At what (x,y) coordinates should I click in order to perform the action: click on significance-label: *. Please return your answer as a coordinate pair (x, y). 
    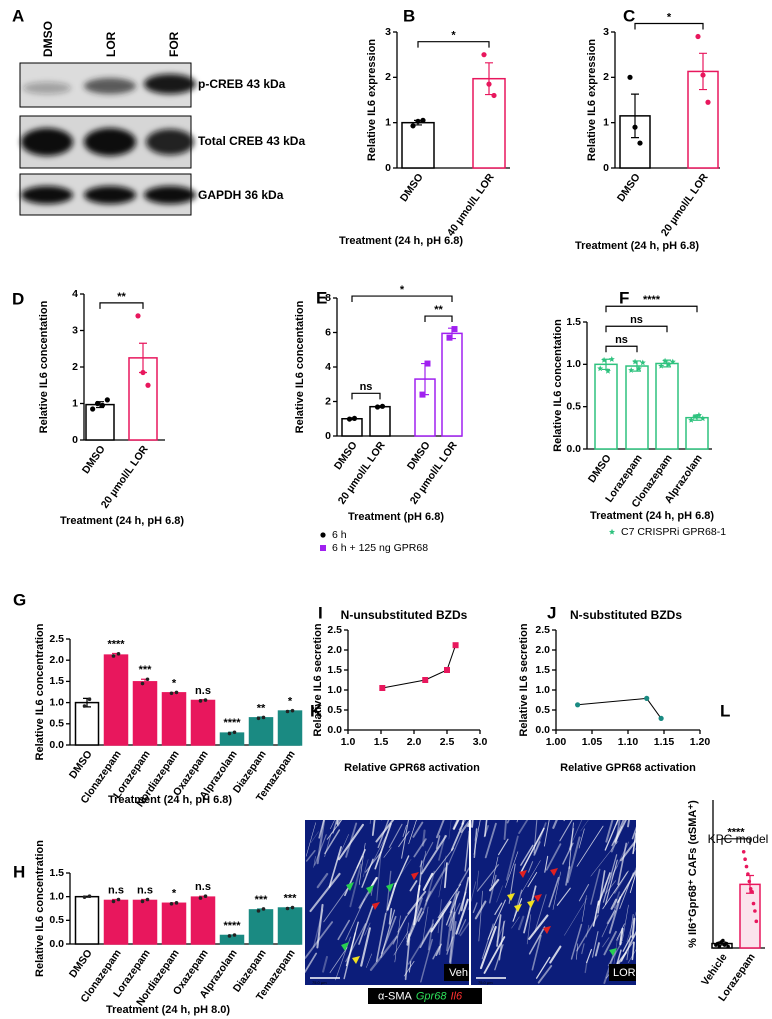
    Looking at the image, I should click on (174, 683).